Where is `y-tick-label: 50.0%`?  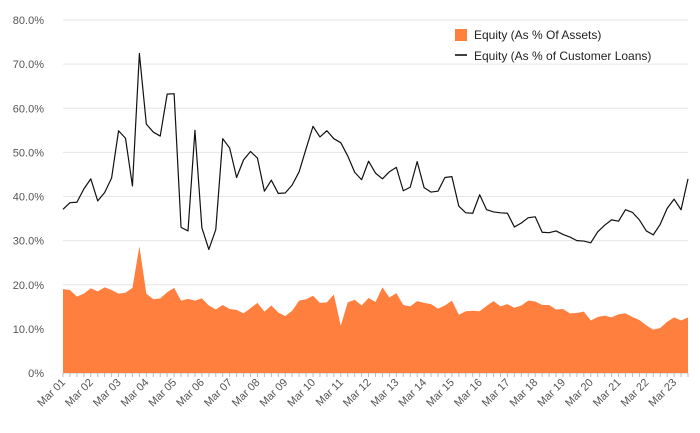 y-tick-label: 50.0% is located at coordinates (28, 153).